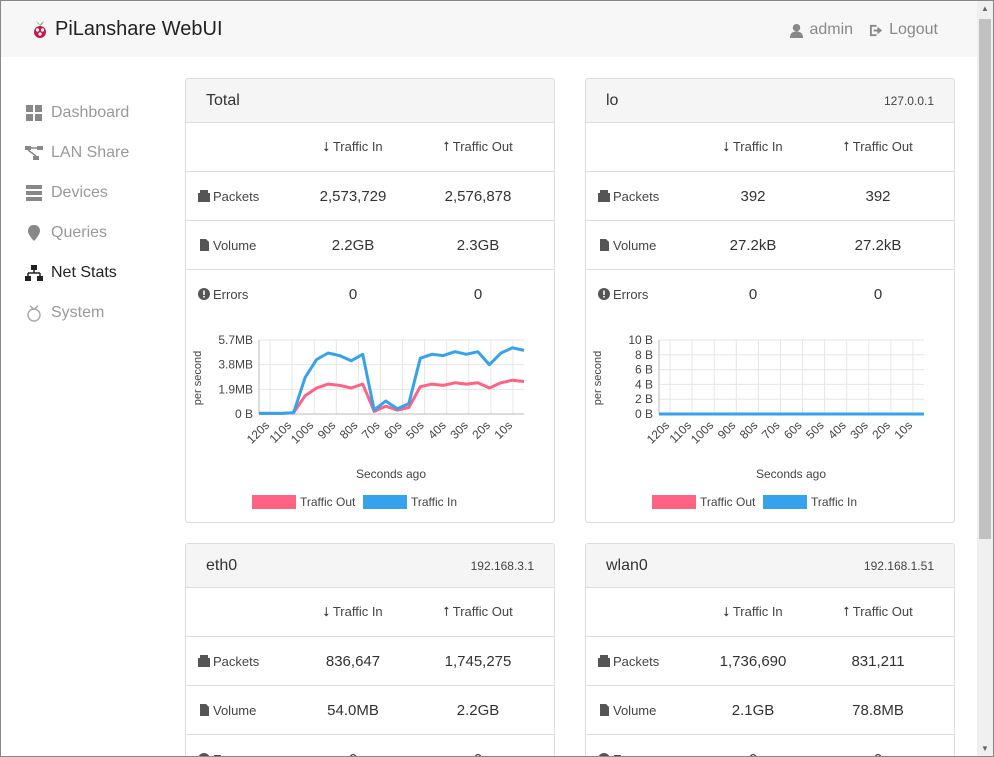  Describe the element at coordinates (785, 502) in the screenshot. I see `legend-swatch-traffic-in` at that location.